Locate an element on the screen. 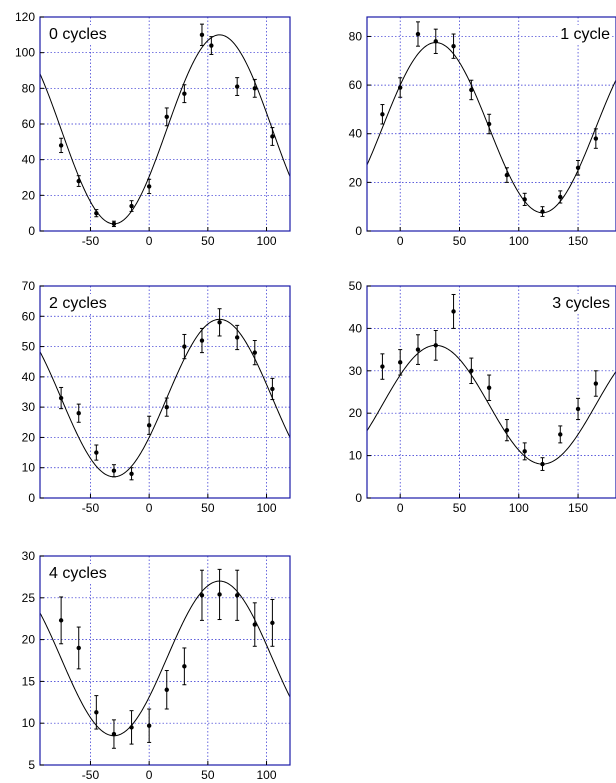 The width and height of the screenshot is (616, 783). y-tick-label: 100 is located at coordinates (25, 53).